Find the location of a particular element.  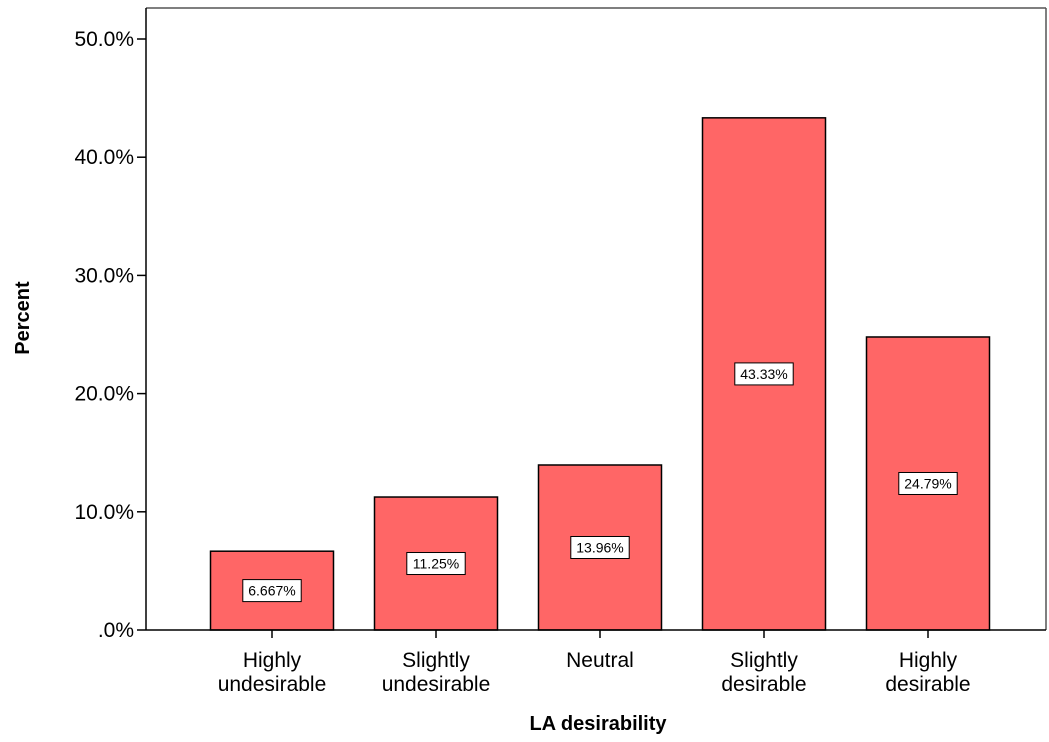

data-label: 6.667% is located at coordinates (271, 591).